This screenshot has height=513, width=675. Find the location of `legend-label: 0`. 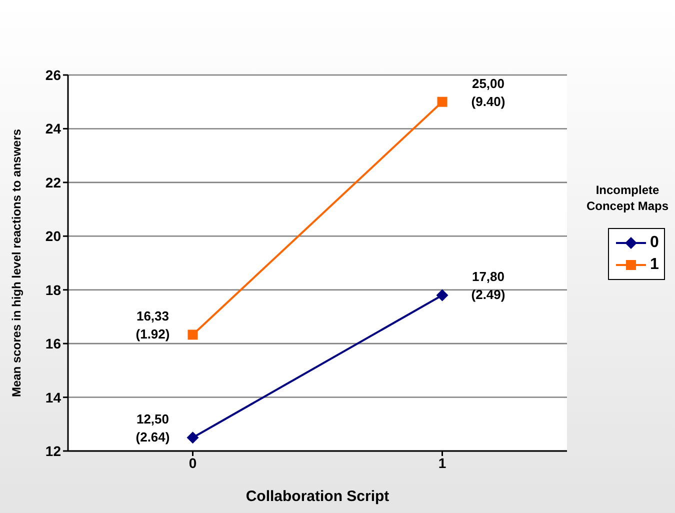

legend-label: 0 is located at coordinates (654, 243).